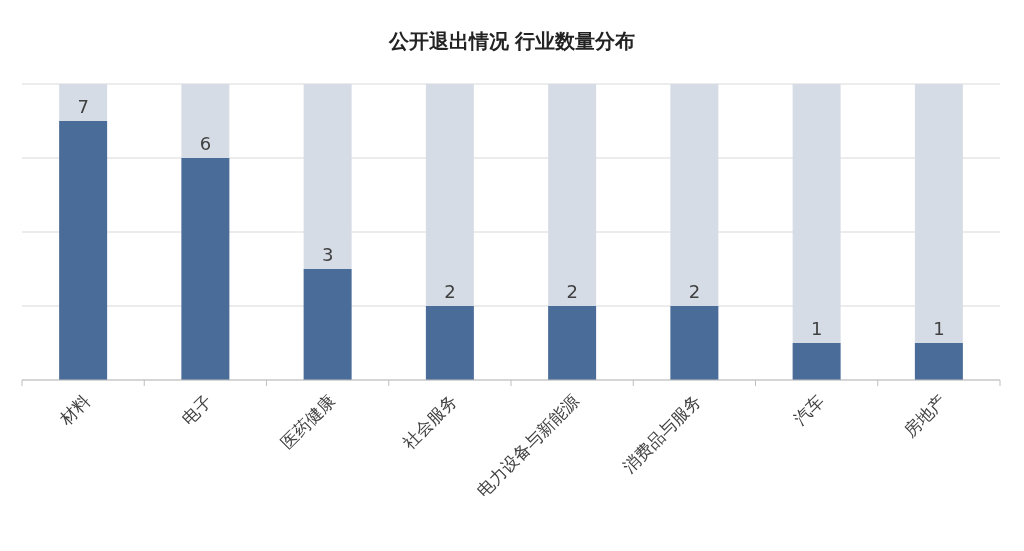 The image size is (1024, 551). I want to click on x-tick-label: 医药健康, so click(307, 421).